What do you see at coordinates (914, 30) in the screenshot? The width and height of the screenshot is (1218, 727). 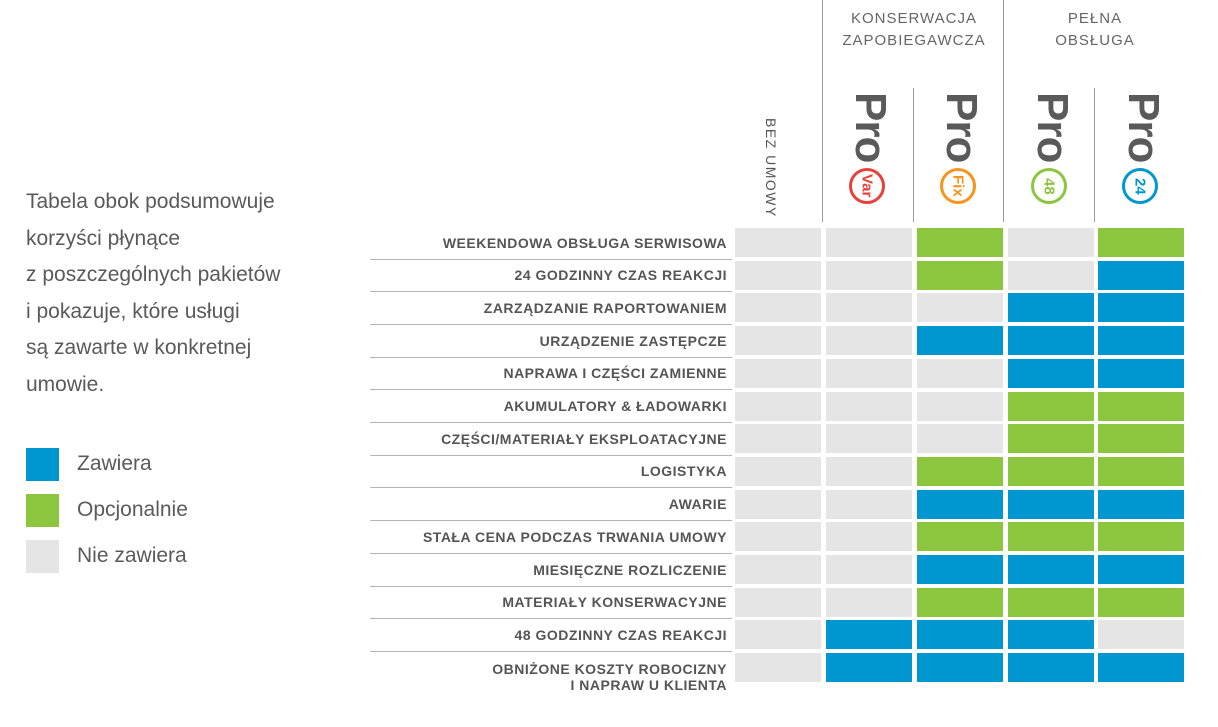 I see `group-header-preventive: KONSERWACJA ZAPOBIEGAWCZA` at bounding box center [914, 30].